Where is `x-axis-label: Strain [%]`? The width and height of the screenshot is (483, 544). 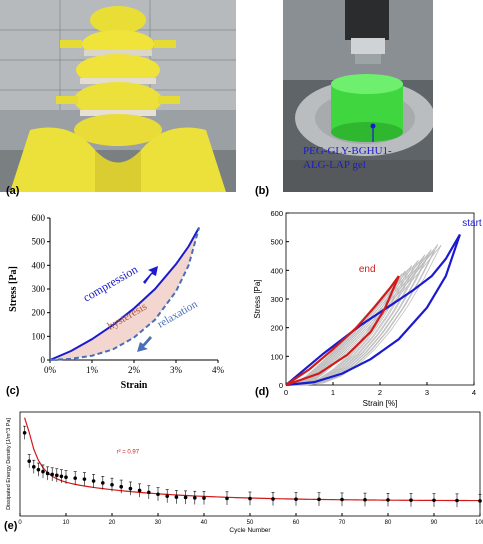 x-axis-label: Strain [%] is located at coordinates (380, 403).